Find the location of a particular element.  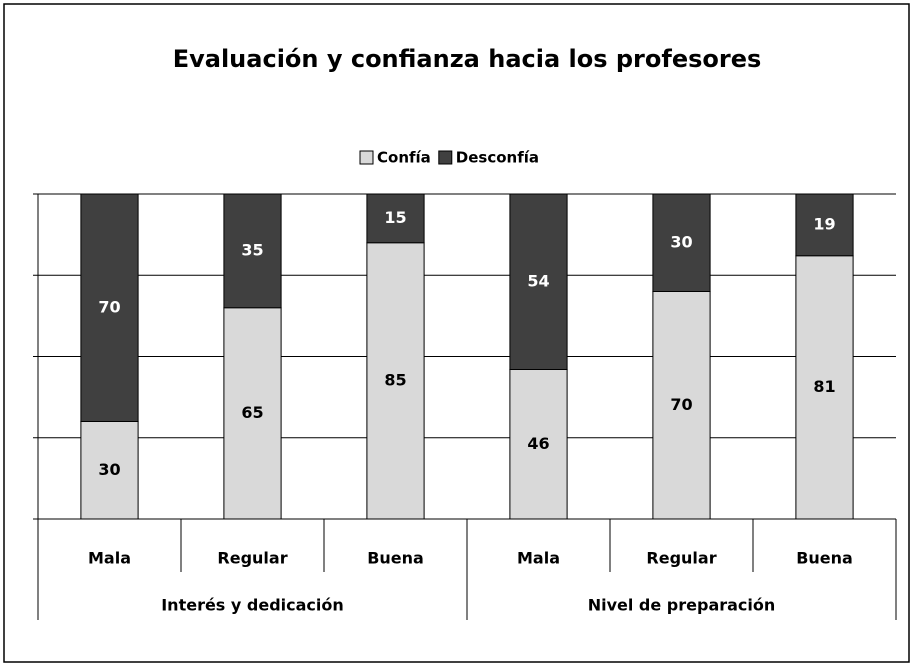

data-label: 19 is located at coordinates (824, 223).